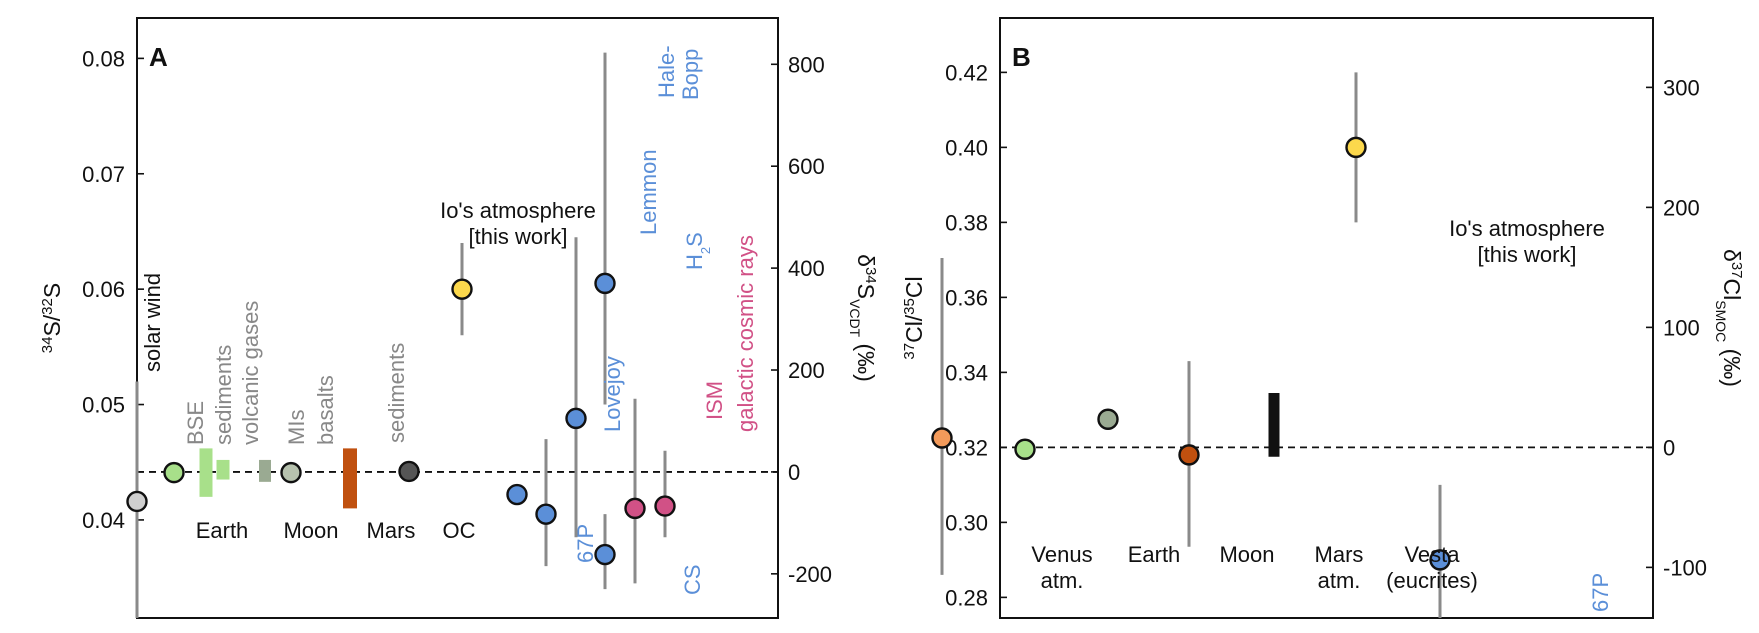  I want to click on panel-b-ylabel-right: δ37ClSMOC (‰), so click(1729, 318).